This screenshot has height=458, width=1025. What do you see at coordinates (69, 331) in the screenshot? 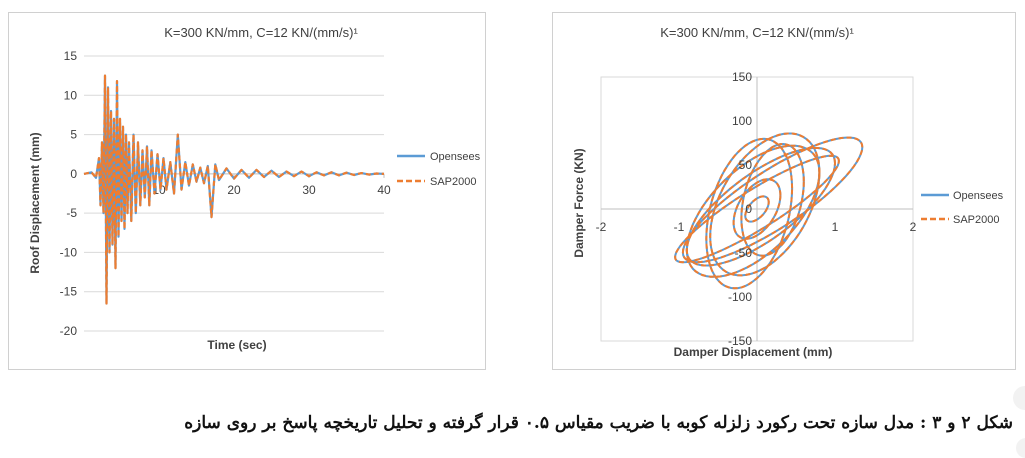
I see `y-tick-label: -20` at bounding box center [69, 331].